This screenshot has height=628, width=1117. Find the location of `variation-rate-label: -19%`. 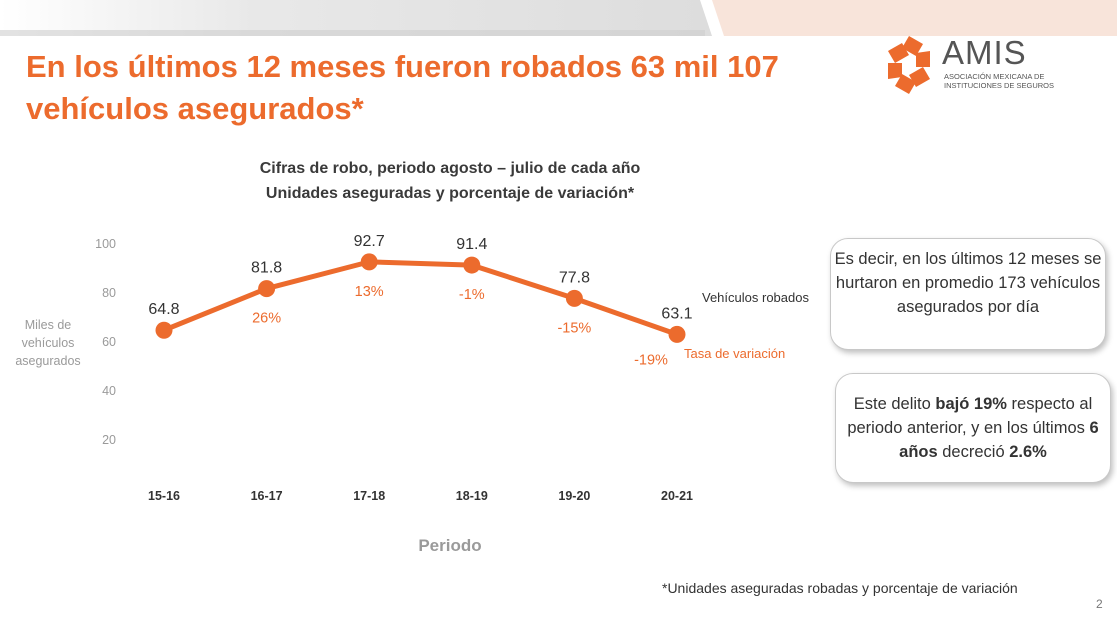

variation-rate-label: -19% is located at coordinates (651, 360).